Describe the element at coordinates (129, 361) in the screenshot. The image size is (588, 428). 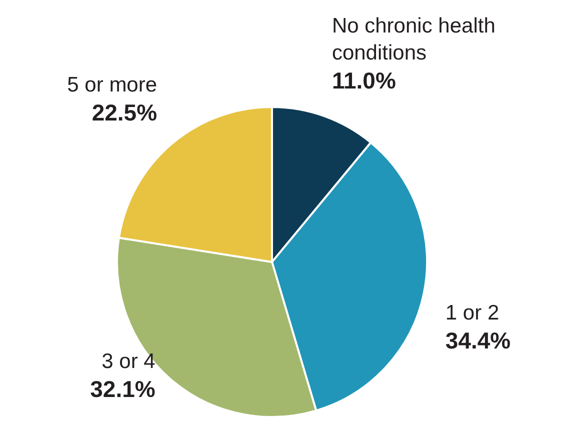
I see `slice-label: 3 or 4` at that location.